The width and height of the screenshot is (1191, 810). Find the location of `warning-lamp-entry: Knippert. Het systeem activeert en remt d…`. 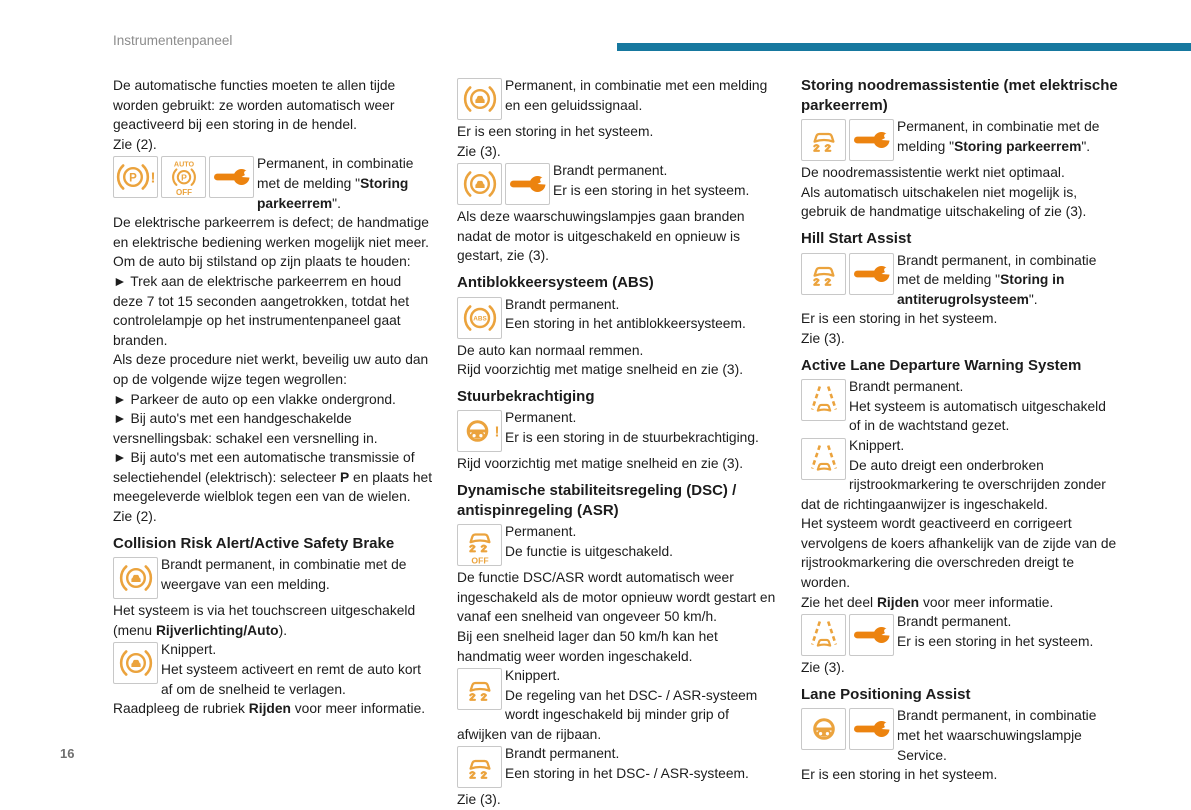

warning-lamp-entry: Knippert. Het systeem activeert en remt d… is located at coordinates (273, 669).